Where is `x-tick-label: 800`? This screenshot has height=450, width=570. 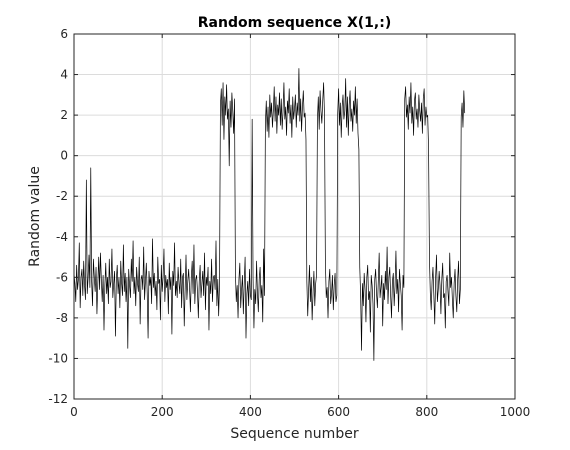
x-tick-label: 800 is located at coordinates (426, 412).